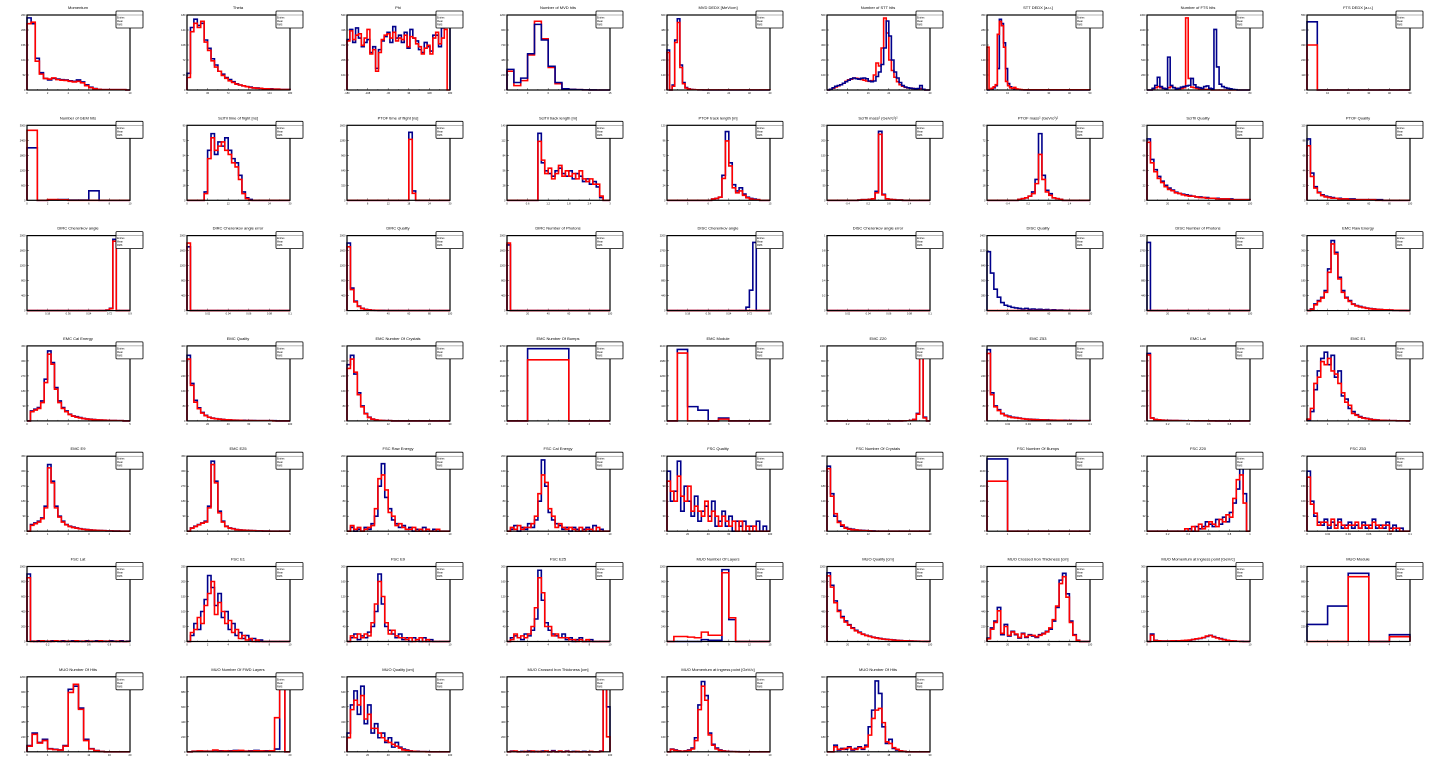  Describe the element at coordinates (207, 93) in the screenshot. I see `x-tick-label: 36` at that location.